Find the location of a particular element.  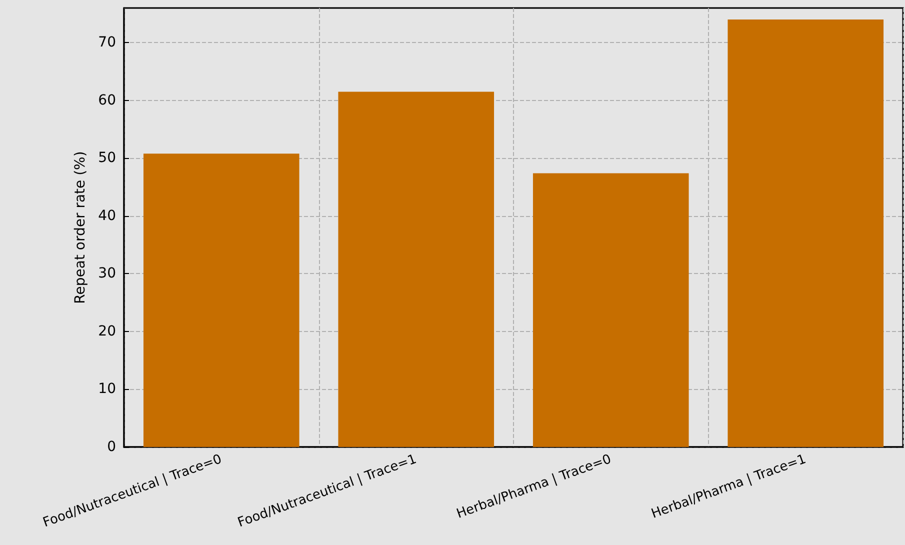

y-axis-title: Repeat order rate (%) is located at coordinates (80, 227).